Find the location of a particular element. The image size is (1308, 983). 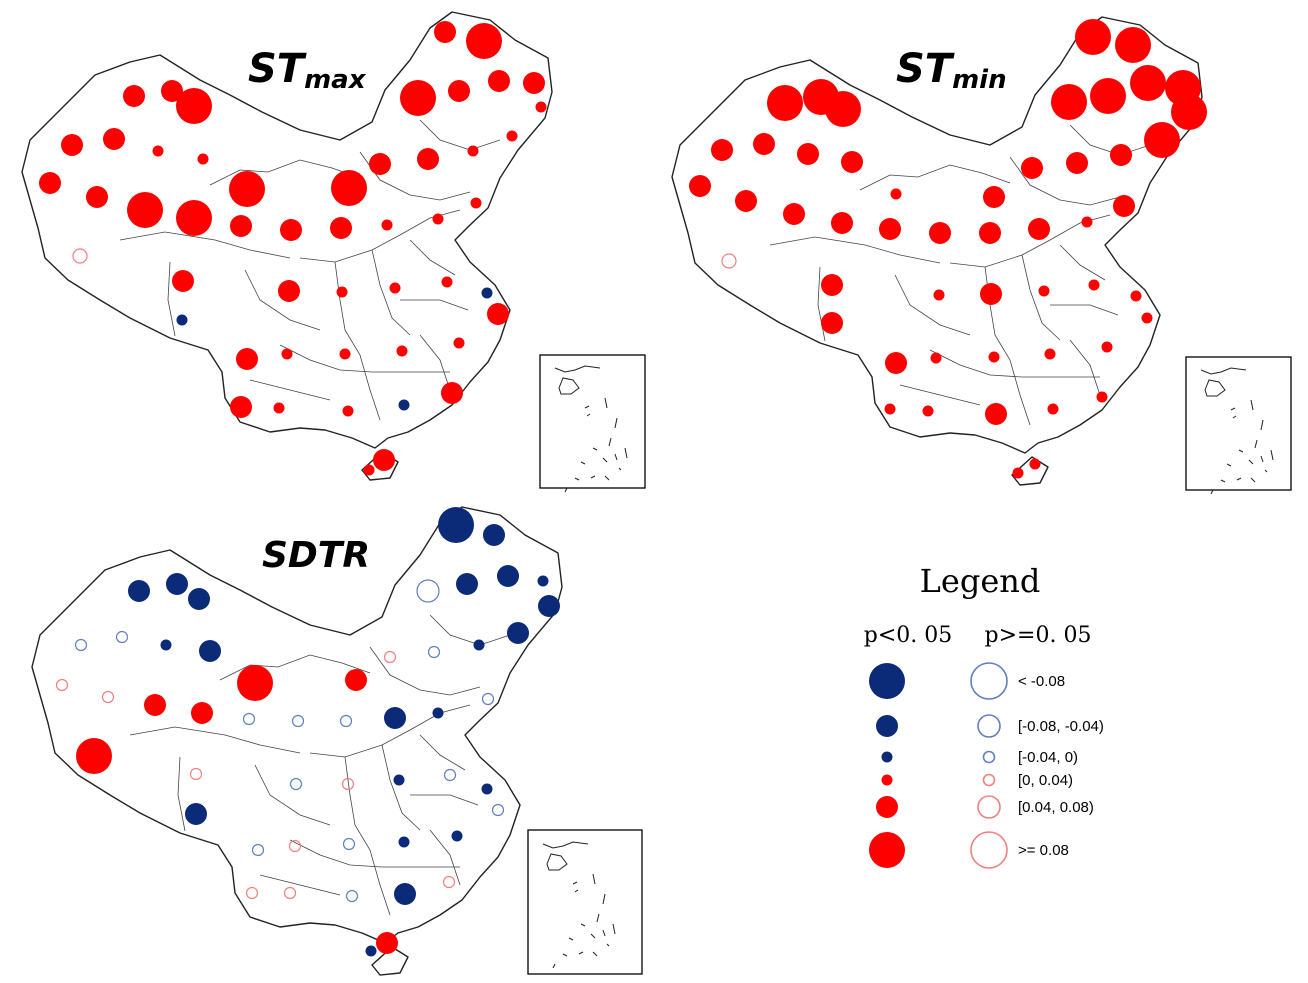

legend-header-significant: p<0. 05 is located at coordinates (908, 635).